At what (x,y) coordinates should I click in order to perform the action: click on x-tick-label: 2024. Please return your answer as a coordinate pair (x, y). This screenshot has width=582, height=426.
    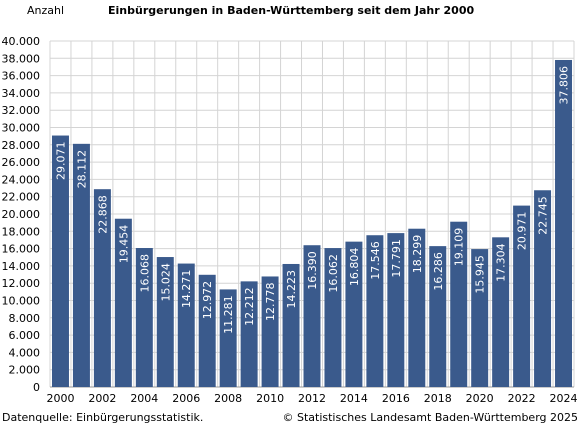
    Looking at the image, I should click on (564, 398).